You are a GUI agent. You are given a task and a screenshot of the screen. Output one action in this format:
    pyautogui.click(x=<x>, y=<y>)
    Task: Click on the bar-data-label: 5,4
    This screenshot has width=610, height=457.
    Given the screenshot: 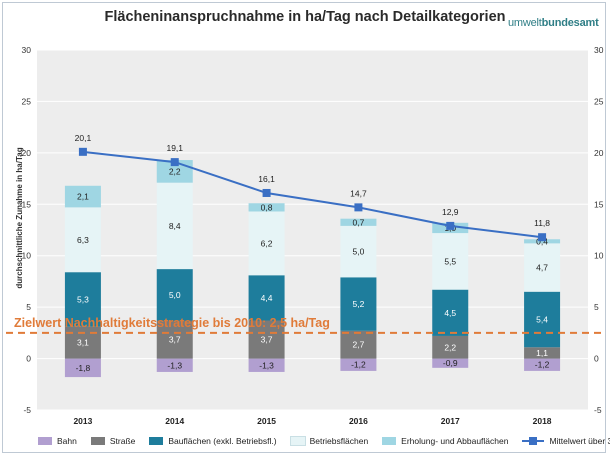 What is the action you would take?
    pyautogui.click(x=542, y=319)
    